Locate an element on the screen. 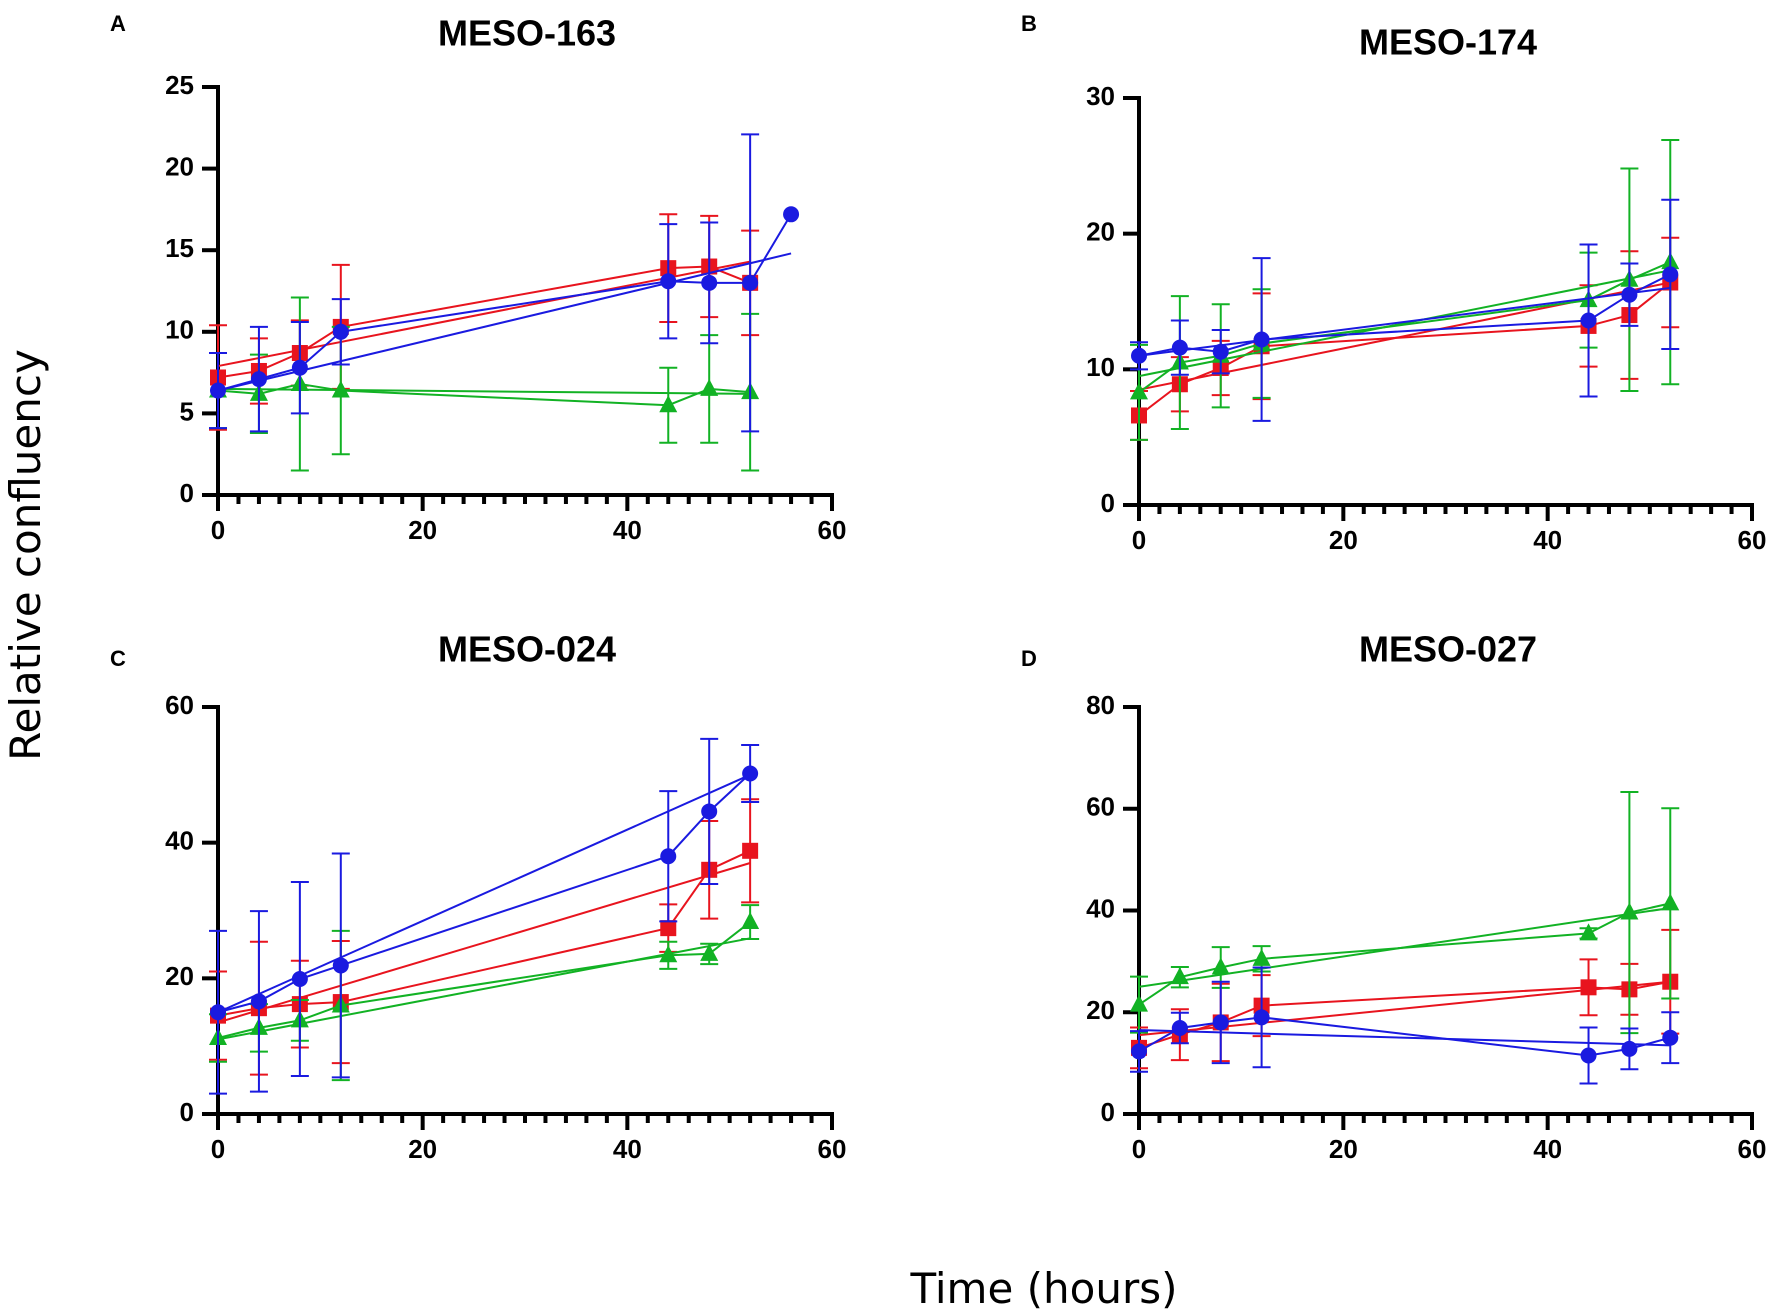 Image resolution: width=1772 pixels, height=1314 pixels. panel-letter: D is located at coordinates (1029, 658).